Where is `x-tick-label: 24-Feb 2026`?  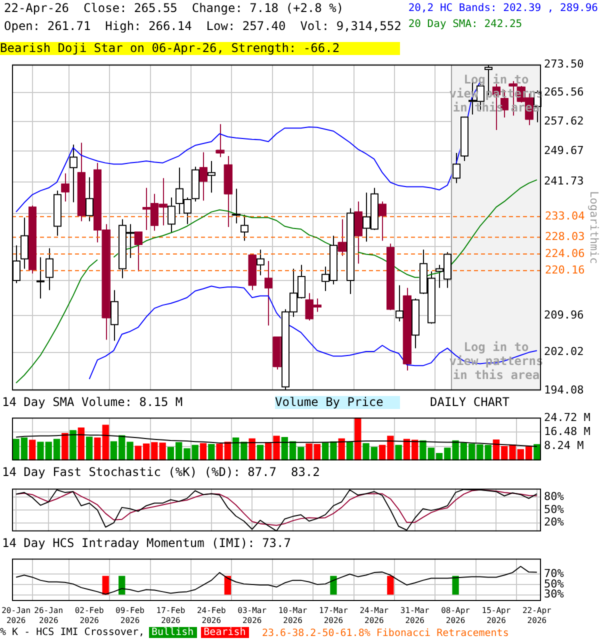 x-tick-label: 24-Feb 2026 is located at coordinates (211, 616).